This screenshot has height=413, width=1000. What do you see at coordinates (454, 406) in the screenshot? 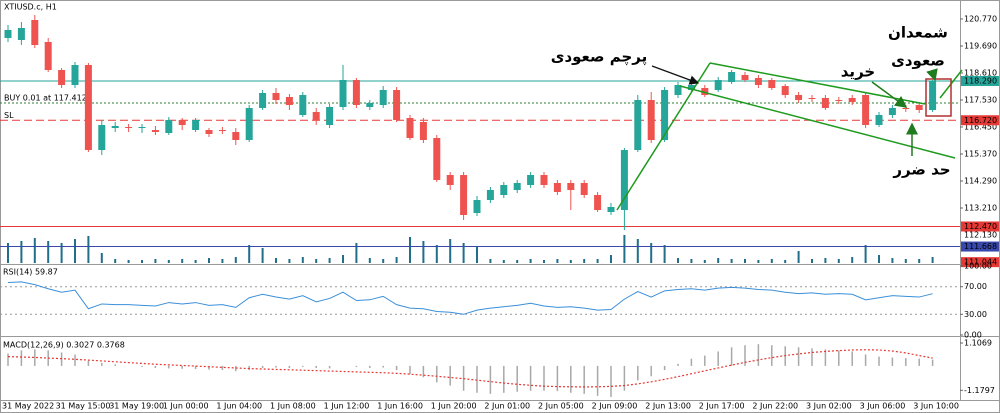
I see `x-tick-label: 1 Jun 20:00` at bounding box center [454, 406].